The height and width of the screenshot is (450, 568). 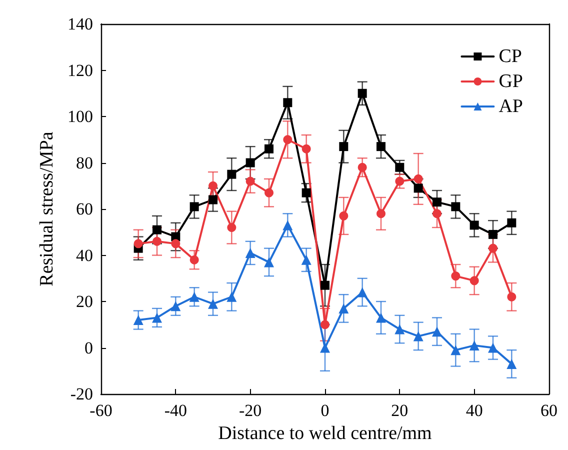 What do you see at coordinates (81, 394) in the screenshot?
I see `y-tick-label: -20` at bounding box center [81, 394].